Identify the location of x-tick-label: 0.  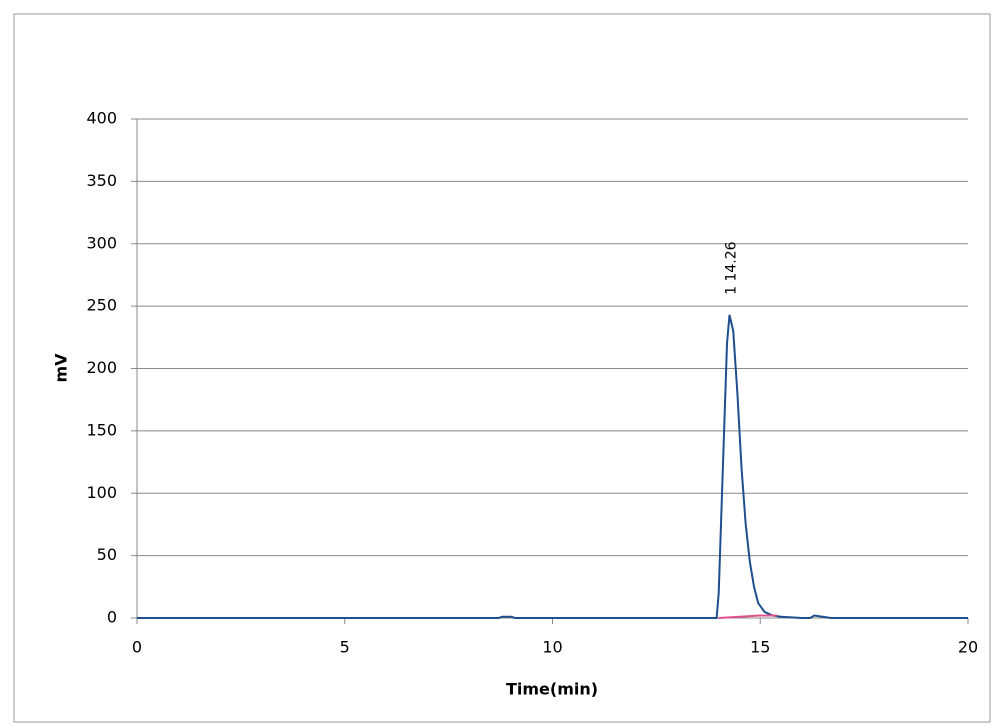
(137, 647).